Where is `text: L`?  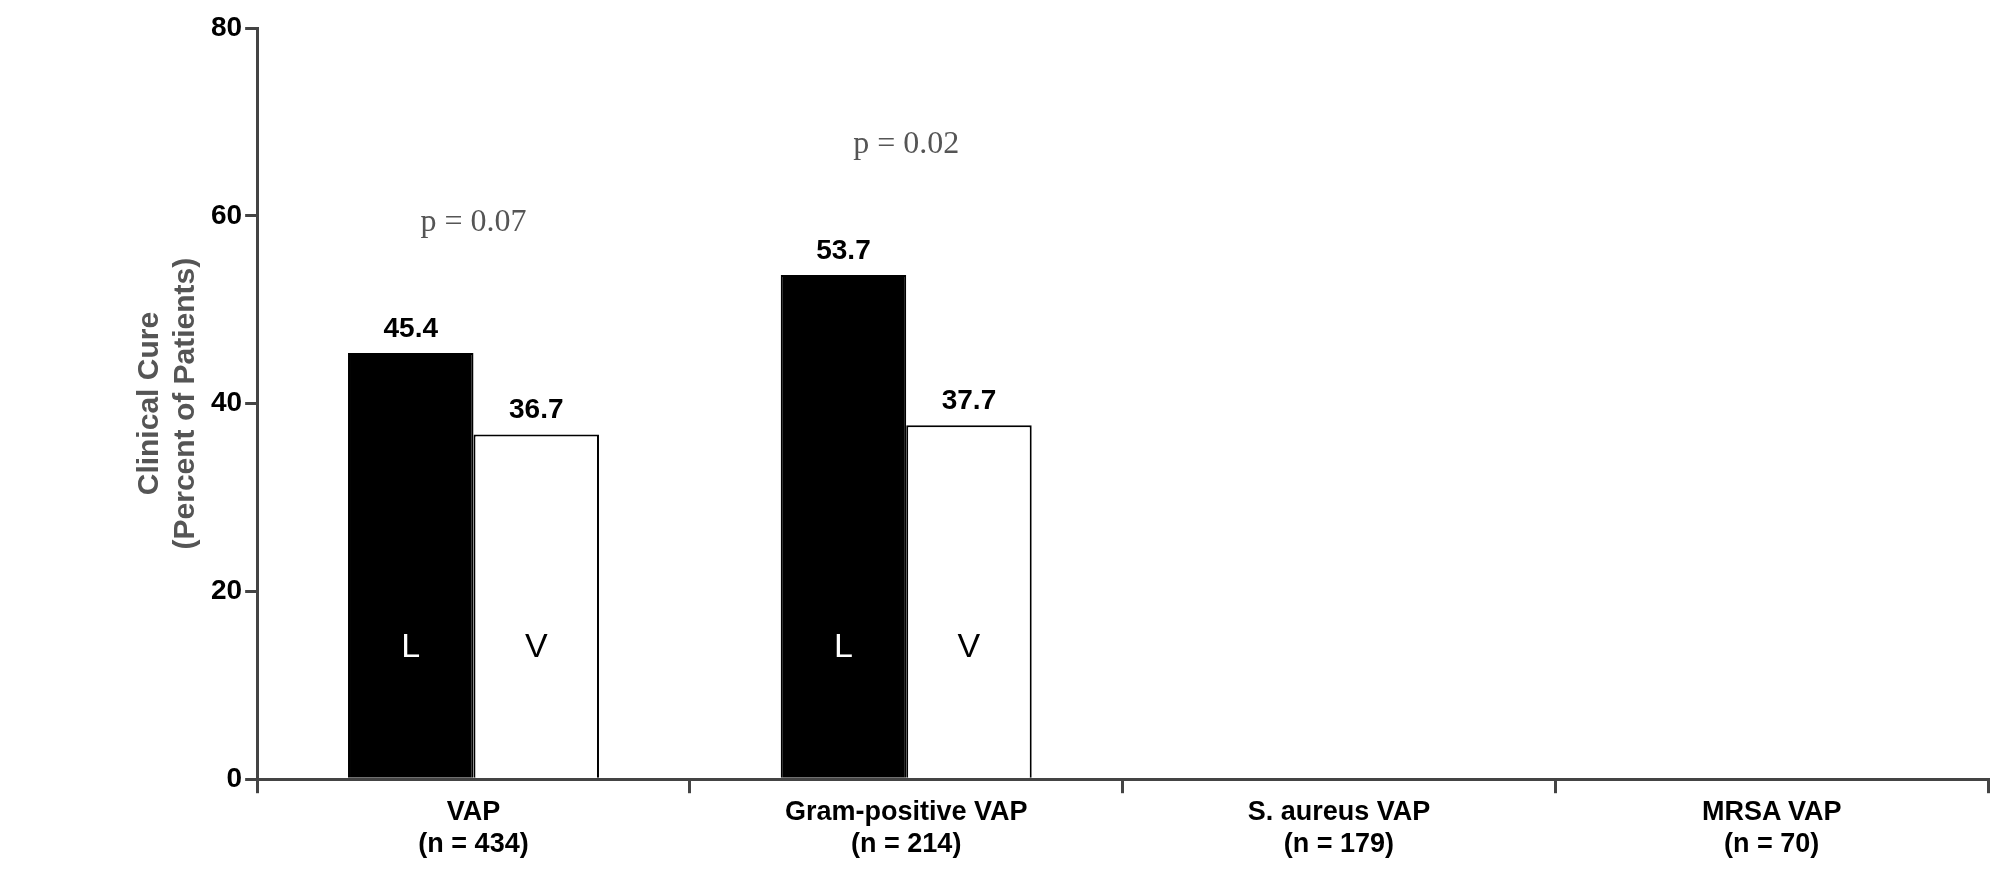
text: L is located at coordinates (843, 645).